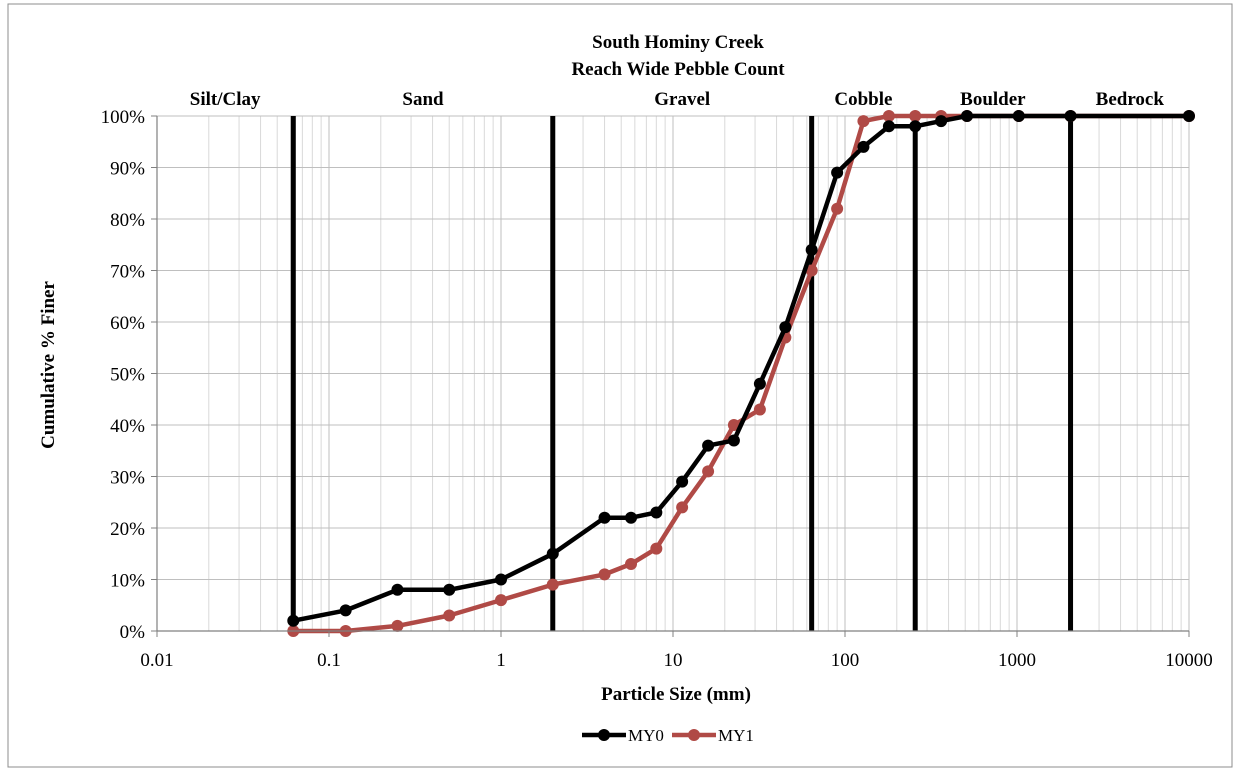  What do you see at coordinates (678, 69) in the screenshot?
I see `chart-subtitle: Reach Wide Pebble Count` at bounding box center [678, 69].